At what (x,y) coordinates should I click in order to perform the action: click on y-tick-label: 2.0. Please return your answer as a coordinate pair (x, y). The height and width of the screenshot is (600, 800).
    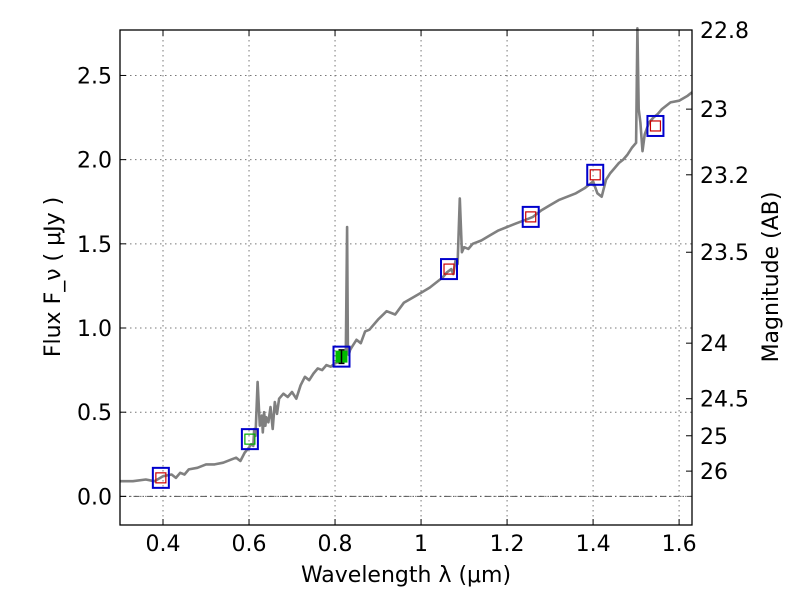
    Looking at the image, I should click on (94, 161).